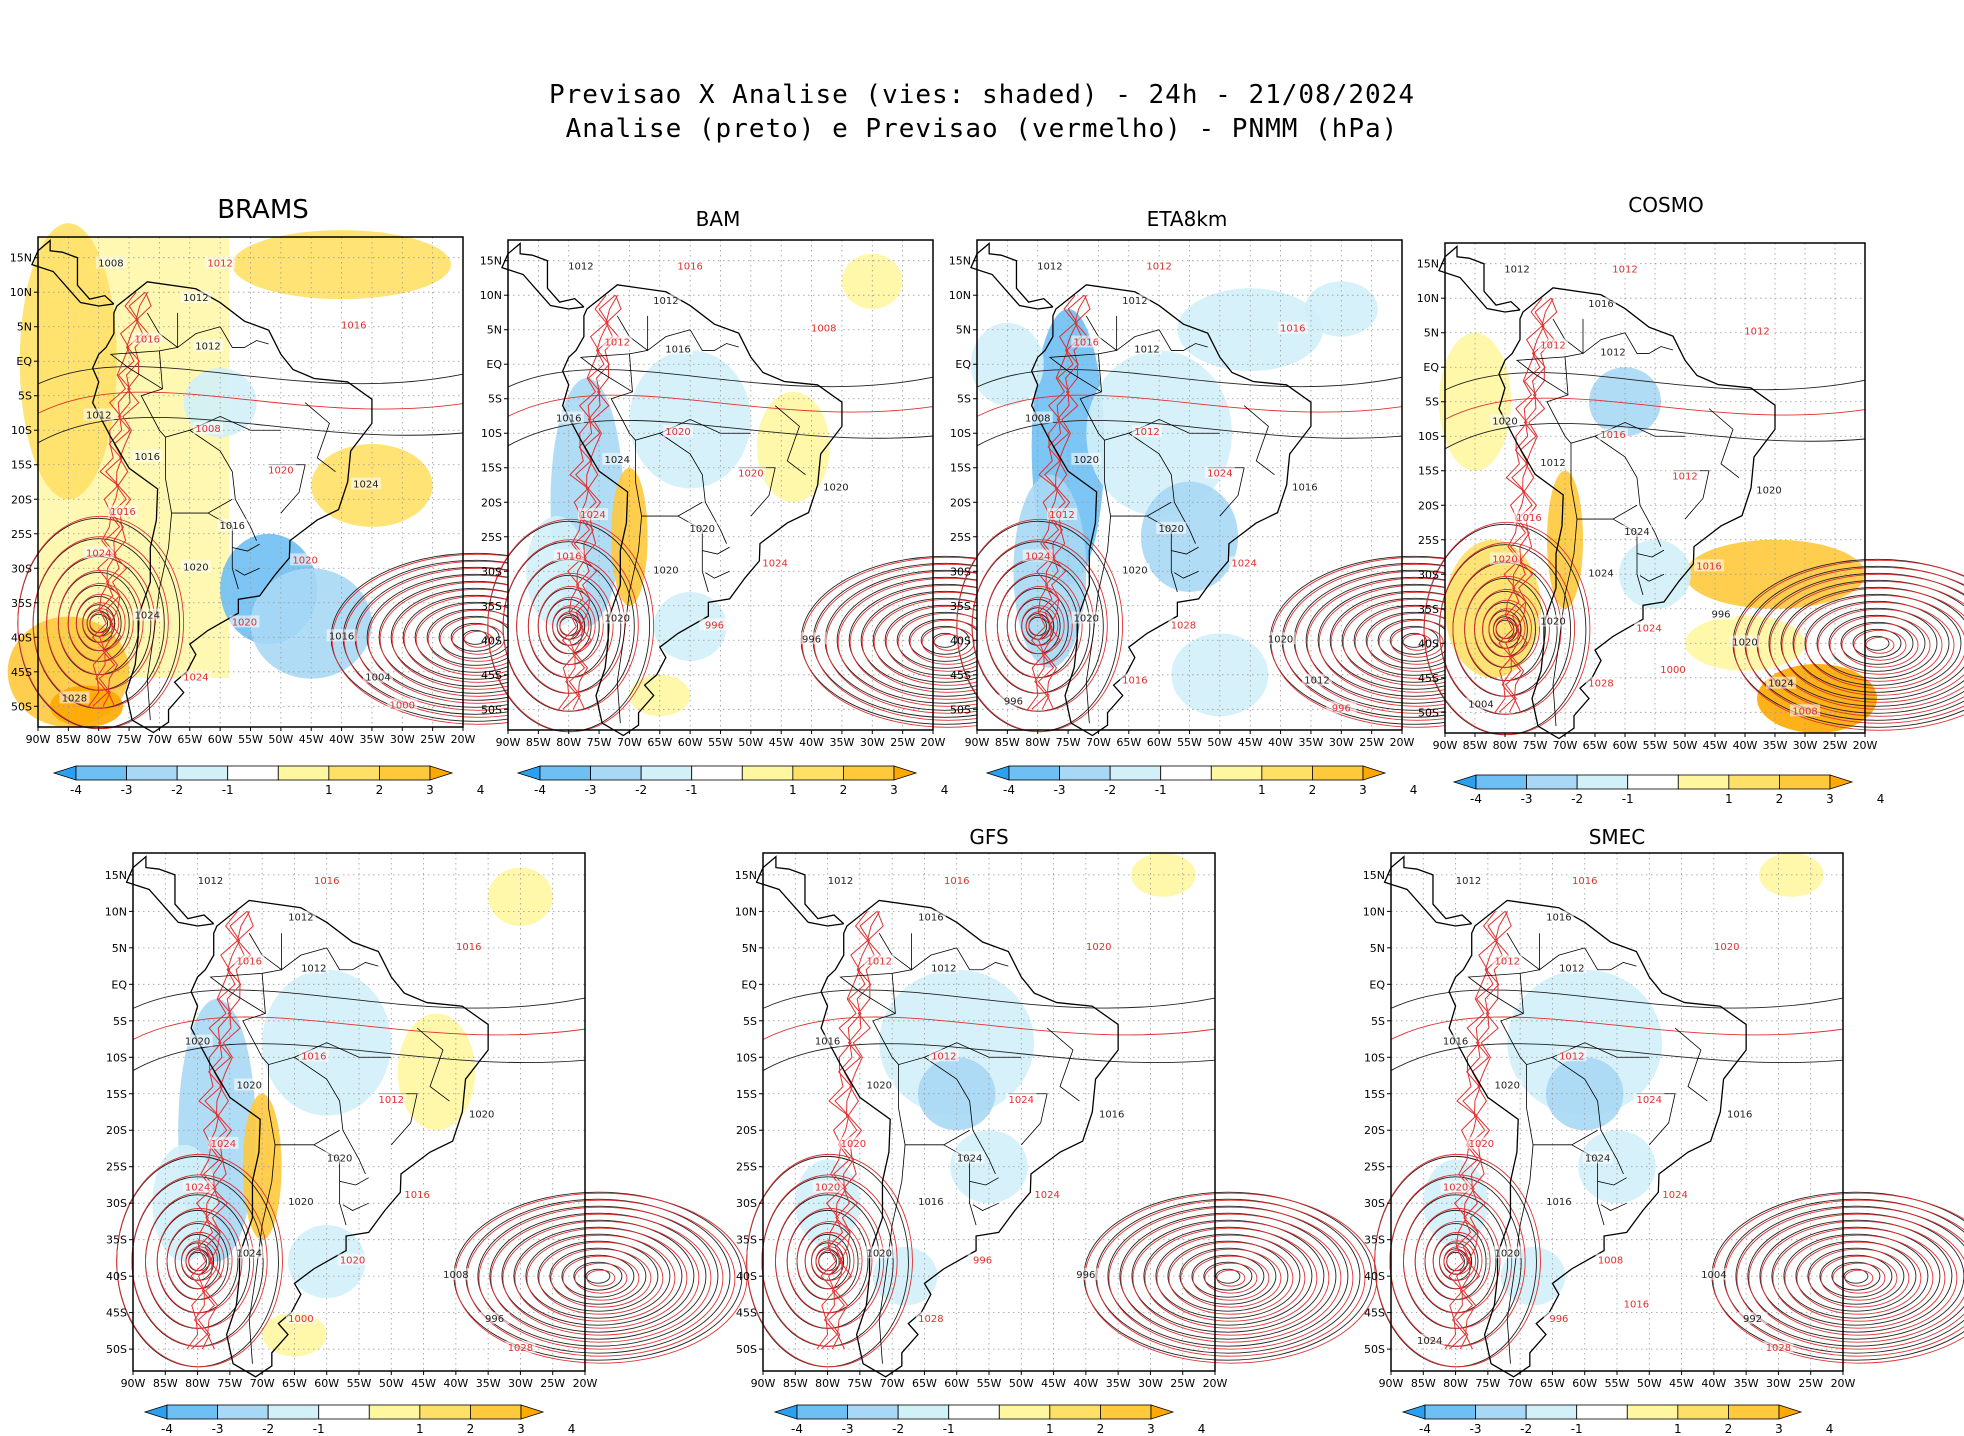 This screenshot has width=1964, height=1436. Describe the element at coordinates (521, 1429) in the screenshot. I see `colorbar-label: 3` at that location.